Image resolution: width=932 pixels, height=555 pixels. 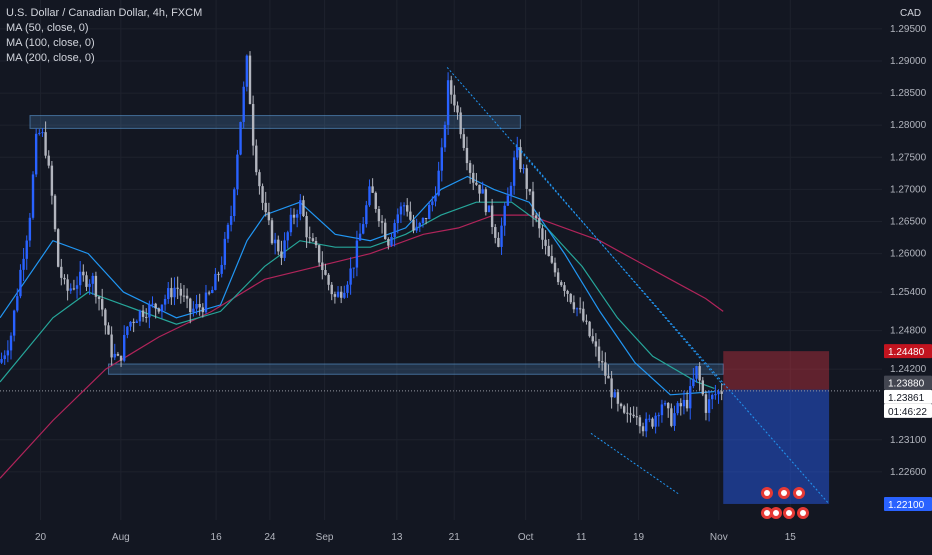 I want to click on symbol-title: U.S. Dollar / Canadian Dollar, 4h, FXCM, so click(x=104, y=13).